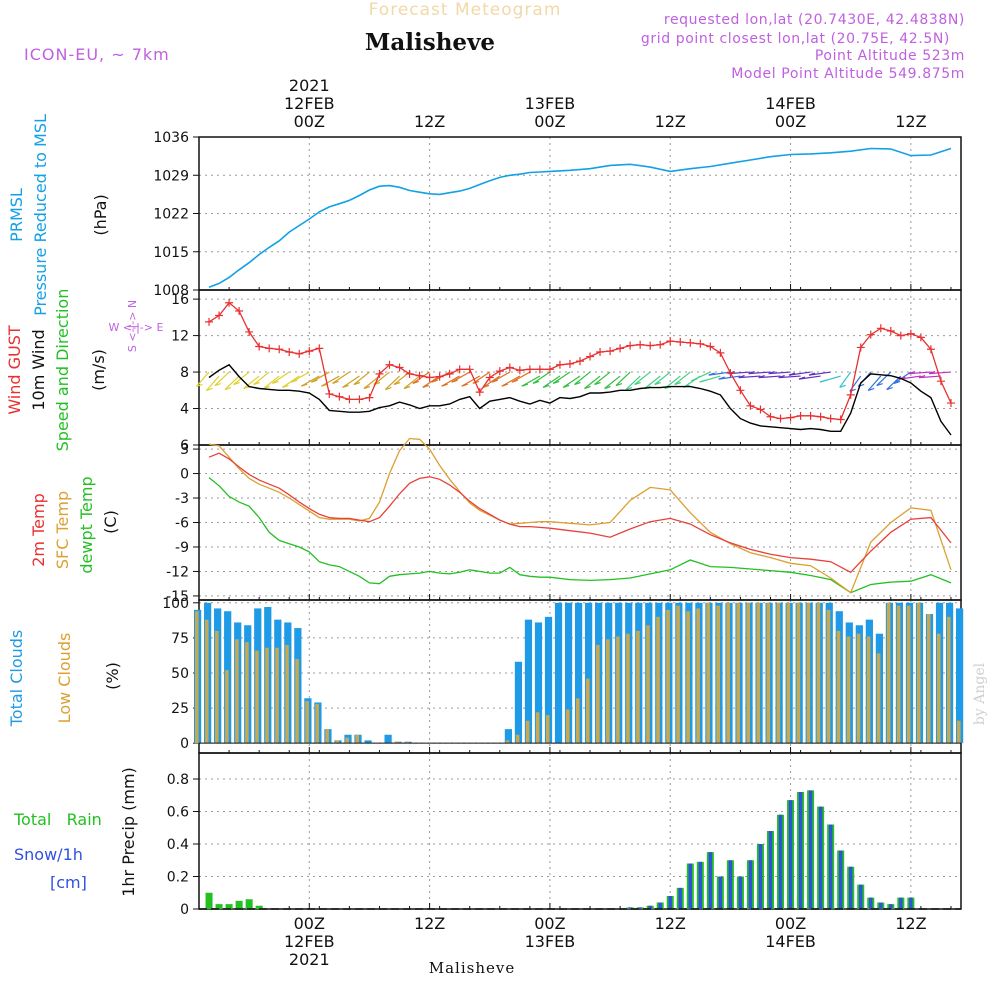 The height and width of the screenshot is (1000, 1000). I want to click on top-time-label-0-0: 2021, so click(309, 85).